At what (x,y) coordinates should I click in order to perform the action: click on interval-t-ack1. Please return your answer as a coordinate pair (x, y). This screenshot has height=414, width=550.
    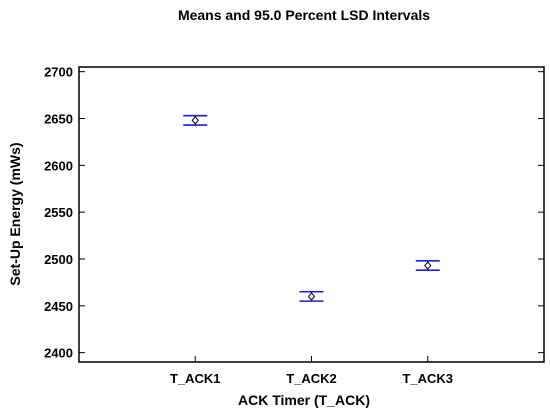
    Looking at the image, I should click on (195, 120).